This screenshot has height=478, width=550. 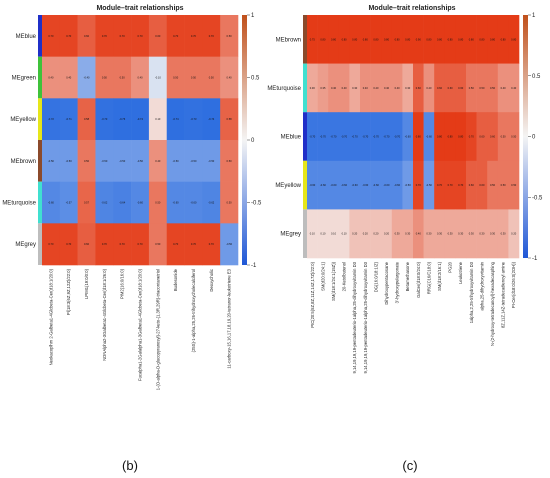 I want to click on cell-value-label: -0.72, so click(x=51, y=119).